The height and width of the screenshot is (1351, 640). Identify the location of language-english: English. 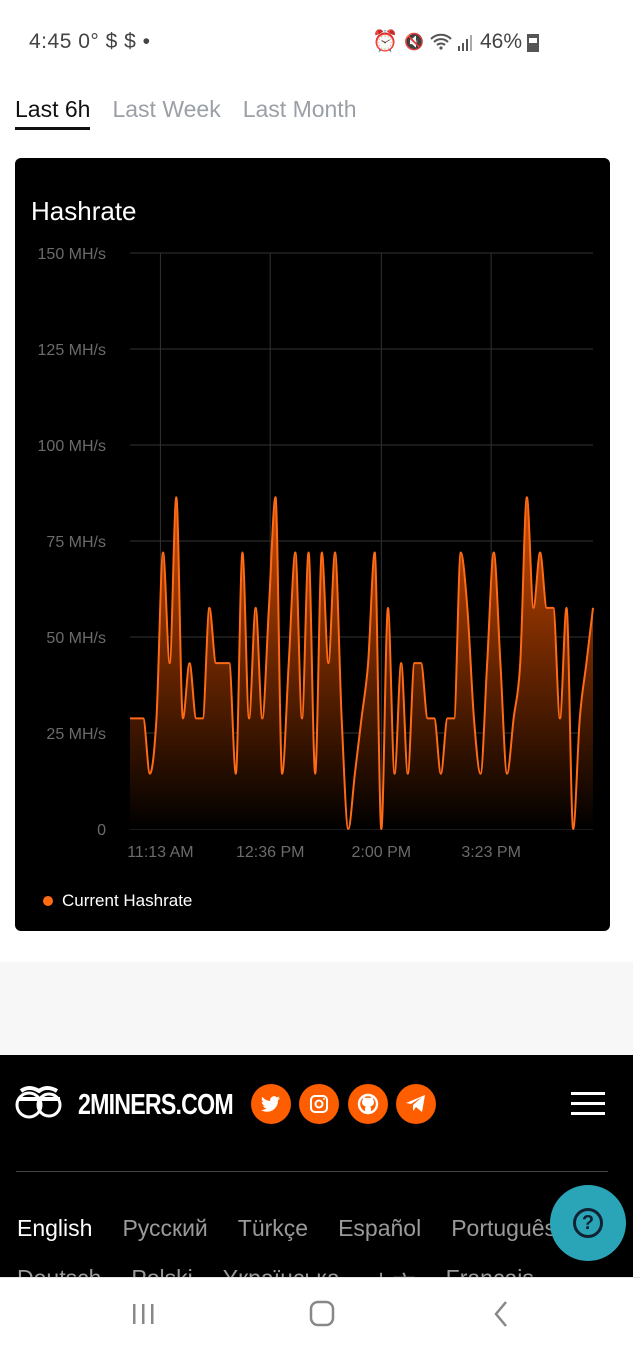
(55, 1228).